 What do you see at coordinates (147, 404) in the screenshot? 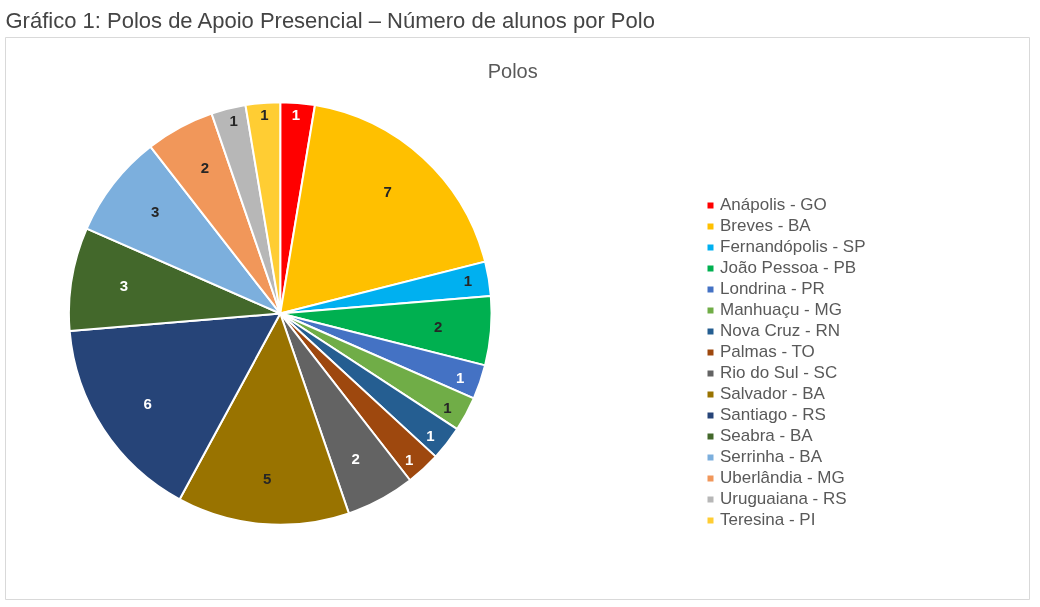
I see `data-label: 6` at bounding box center [147, 404].